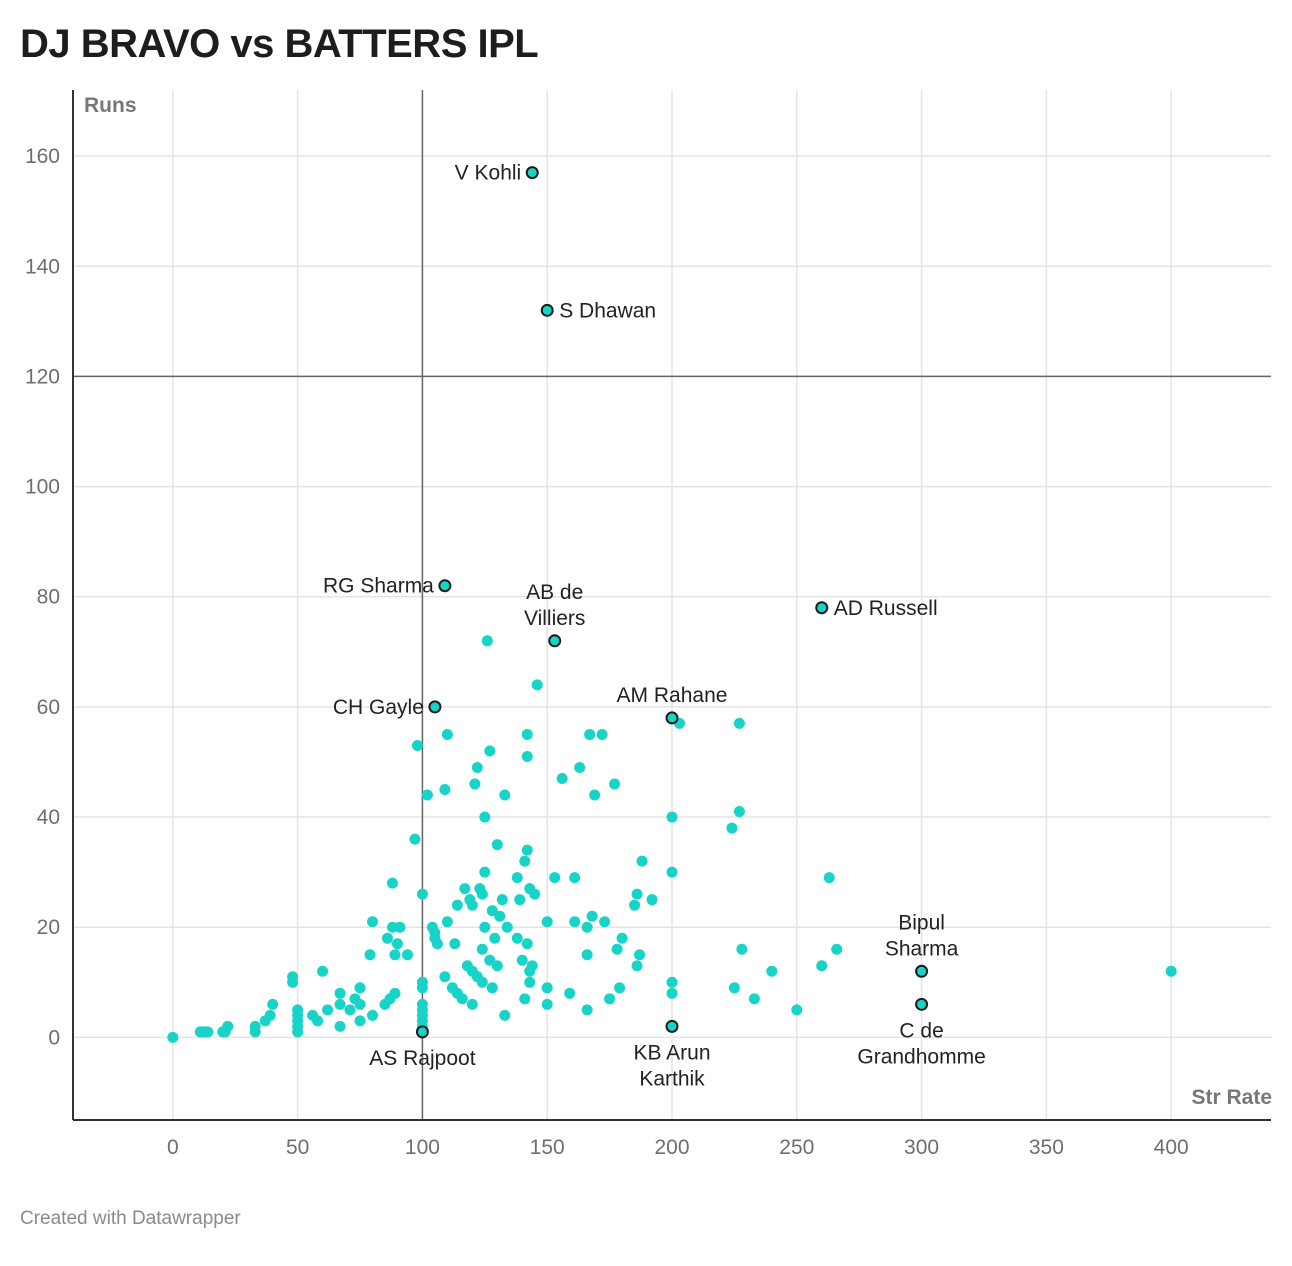 The image size is (1292, 1266). I want to click on point-label: AS Rajpoot, so click(422, 1058).